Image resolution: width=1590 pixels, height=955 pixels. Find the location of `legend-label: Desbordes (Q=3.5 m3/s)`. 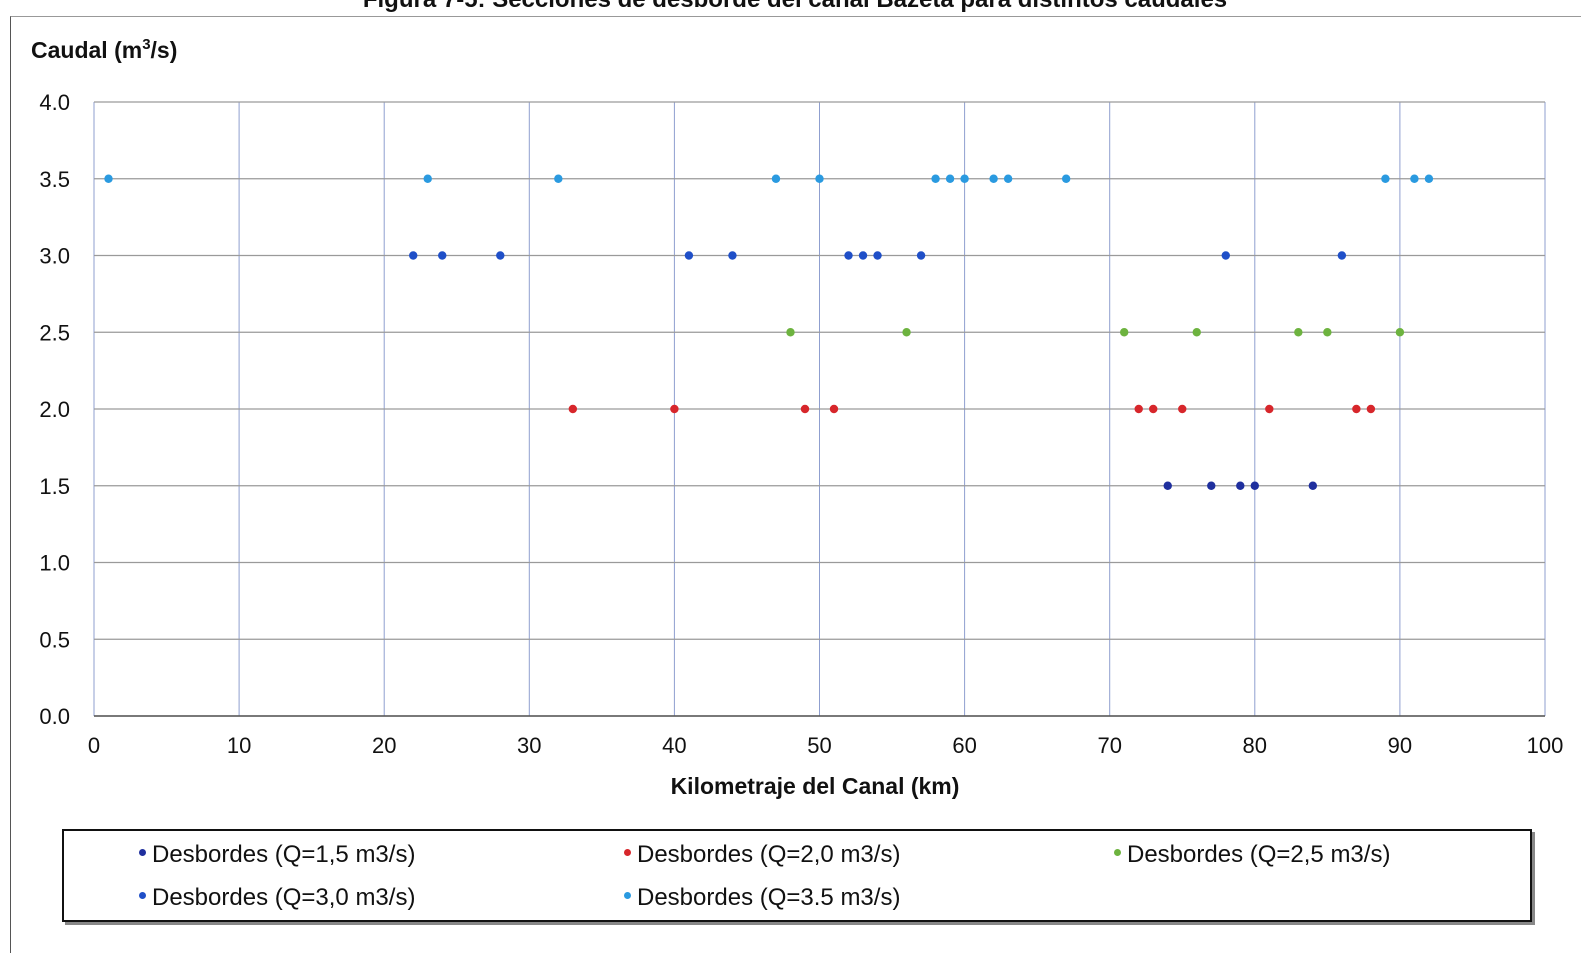

legend-label: Desbordes (Q=3.5 m3/s) is located at coordinates (769, 897).